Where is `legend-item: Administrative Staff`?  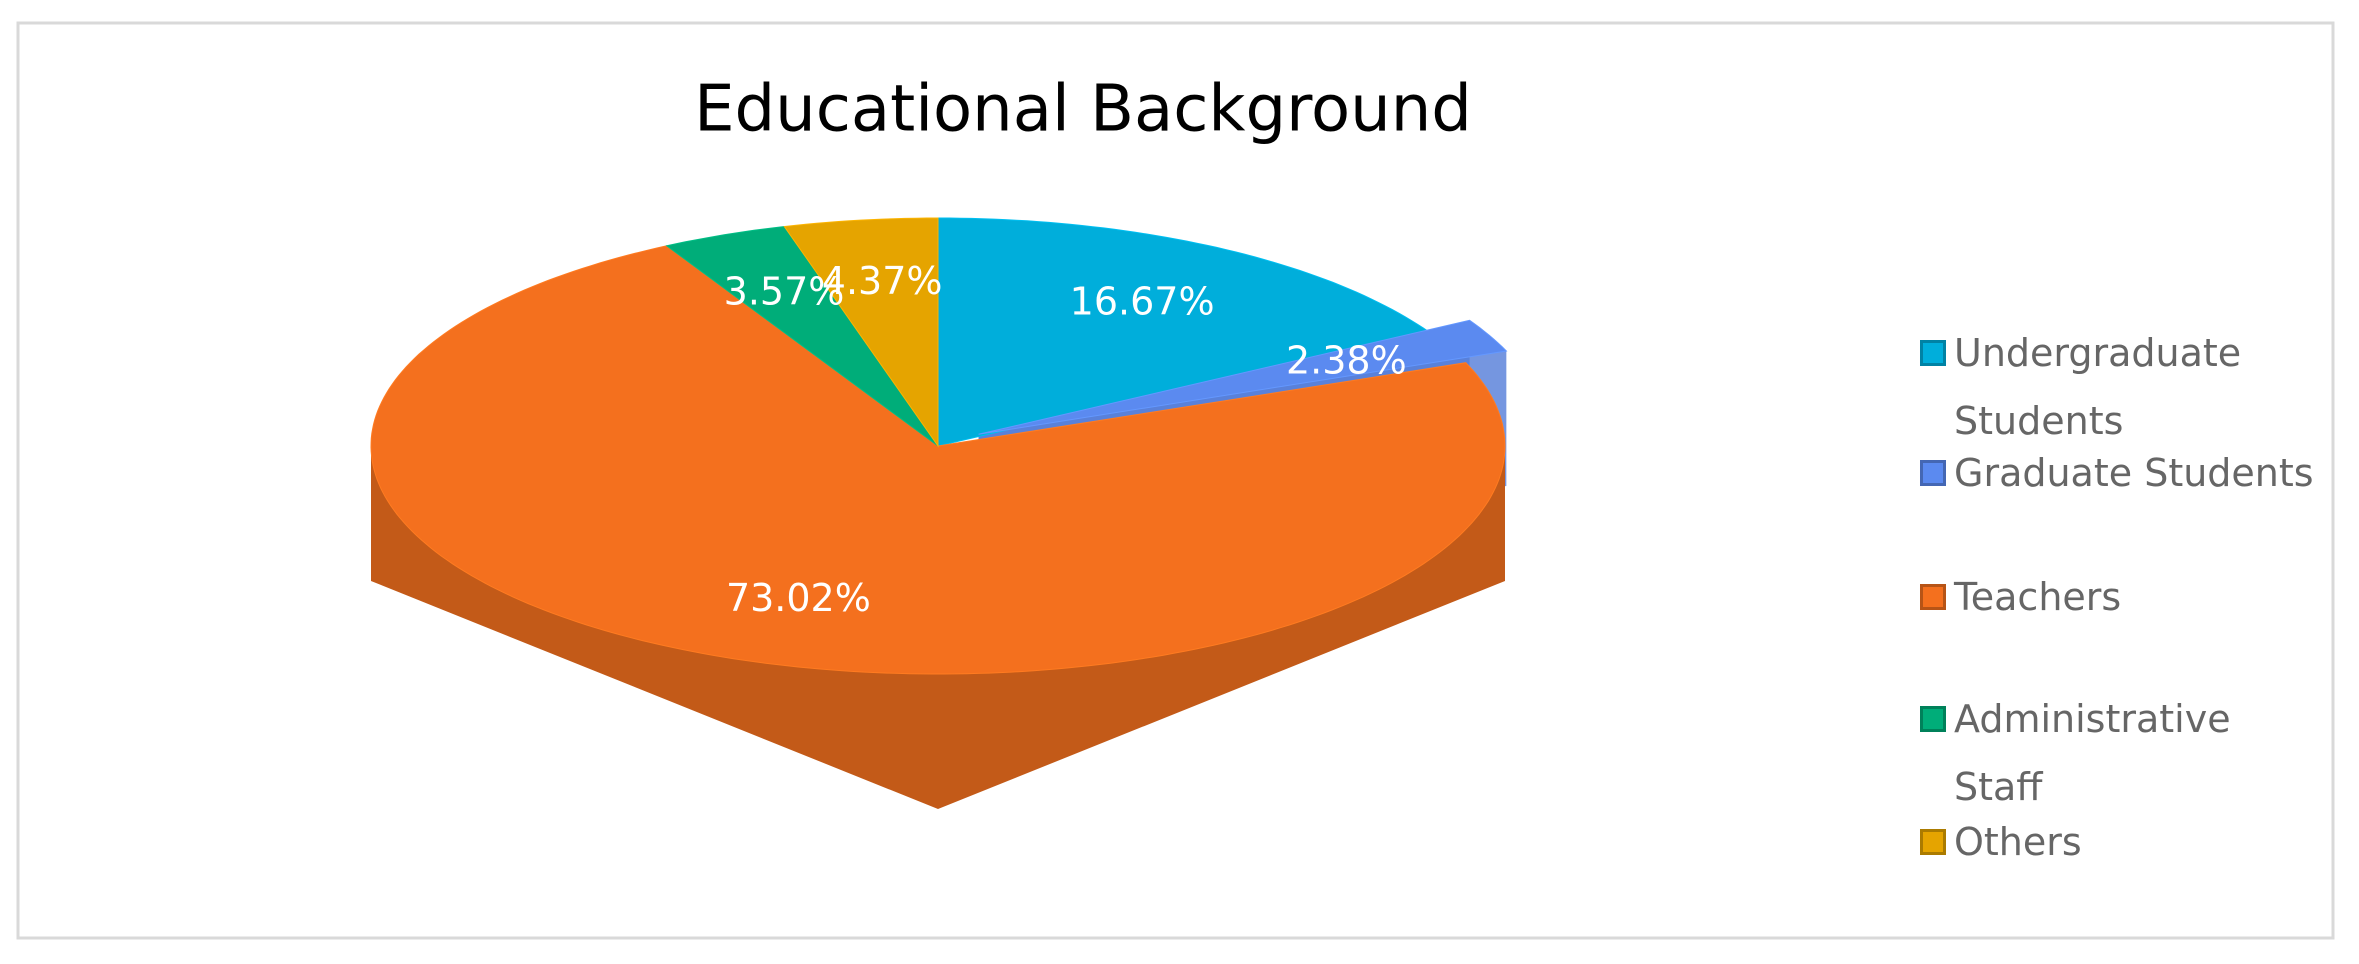
legend-item: Administrative Staff is located at coordinates (2117, 758).